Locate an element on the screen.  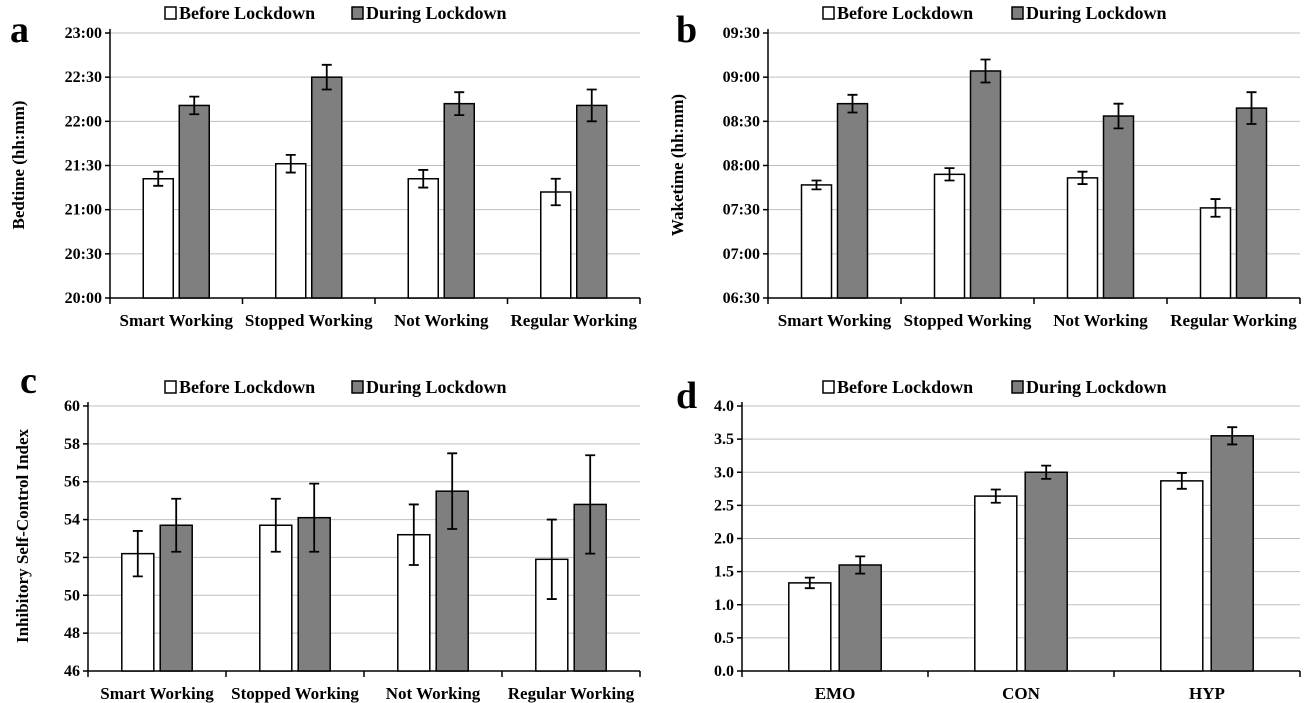
y-axis-label: Inhibitory Self-Control Index is located at coordinates (22, 535).